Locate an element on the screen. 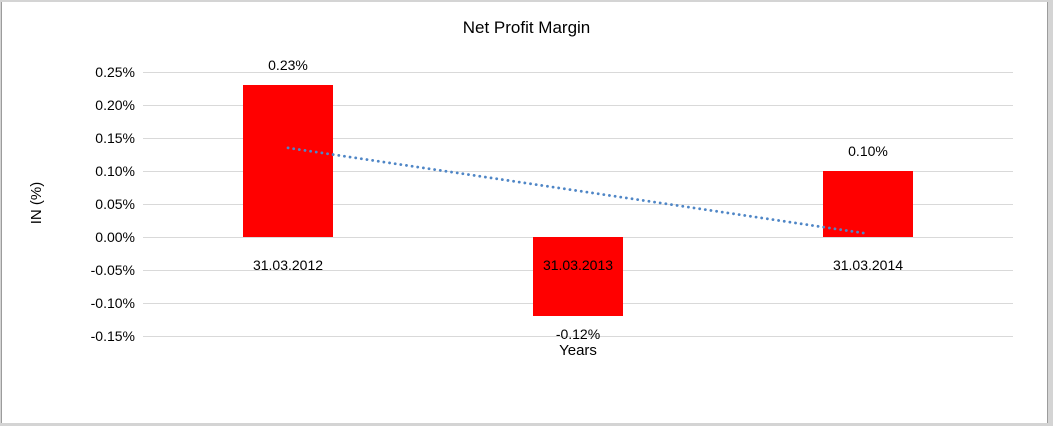 The height and width of the screenshot is (426, 1053). x-category-label: 31.03.2012 is located at coordinates (288, 265).